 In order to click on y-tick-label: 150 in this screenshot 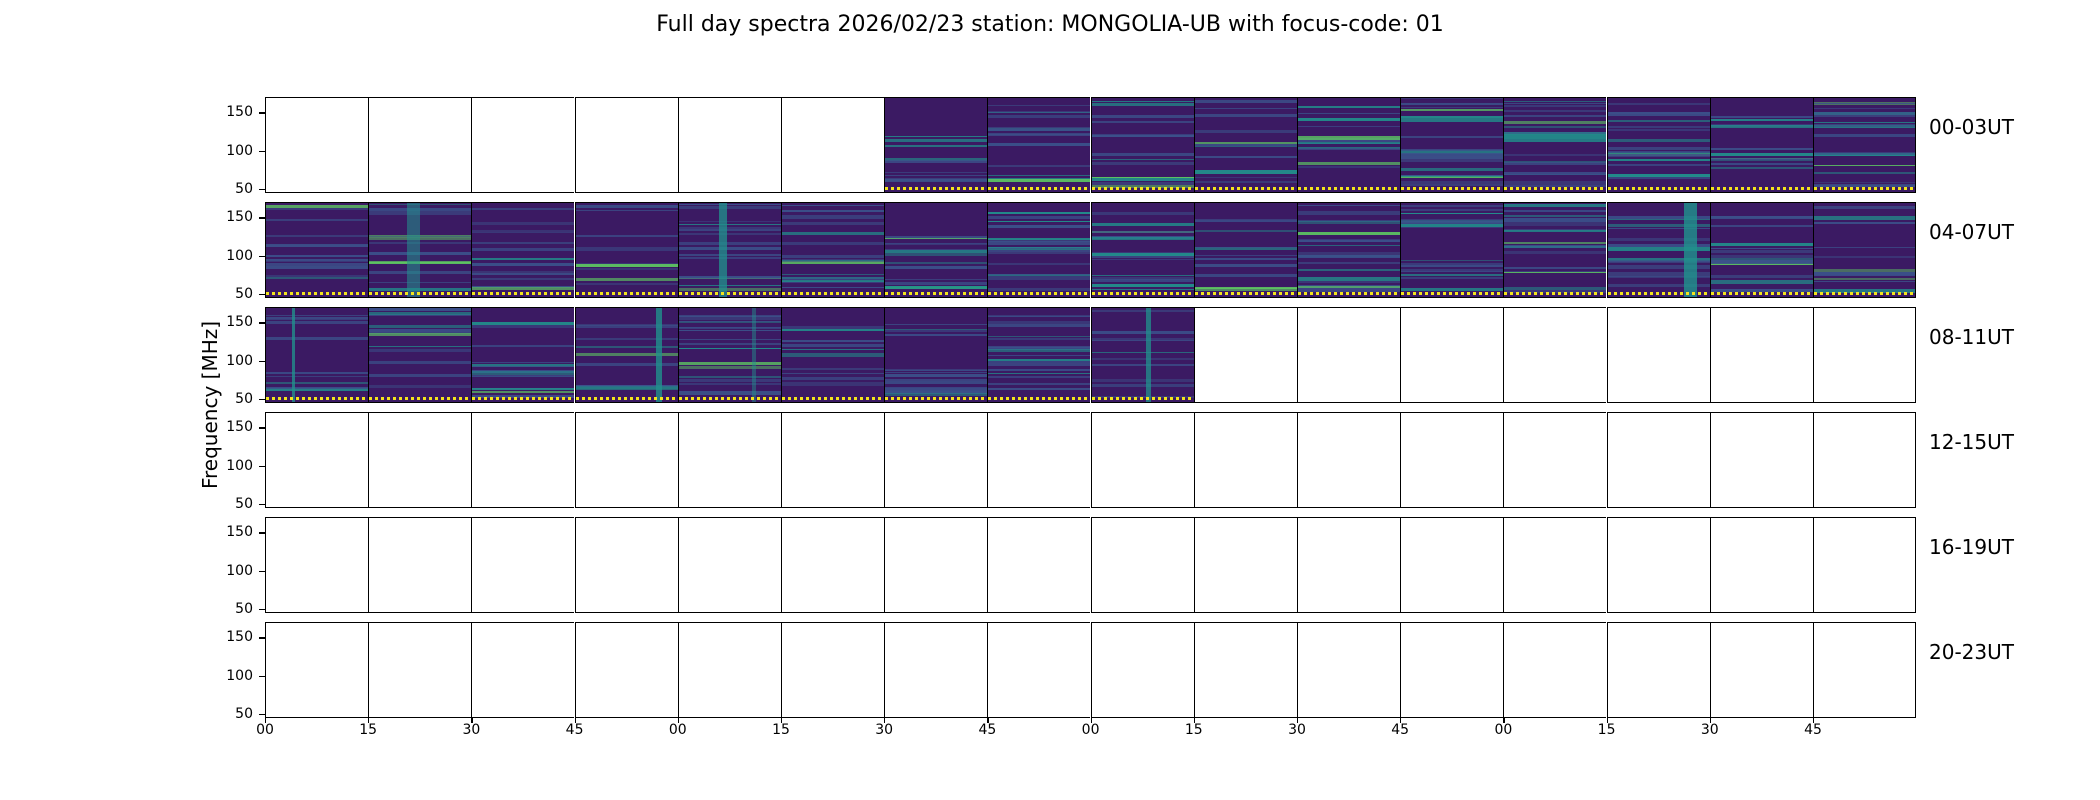, I will do `click(239, 112)`.